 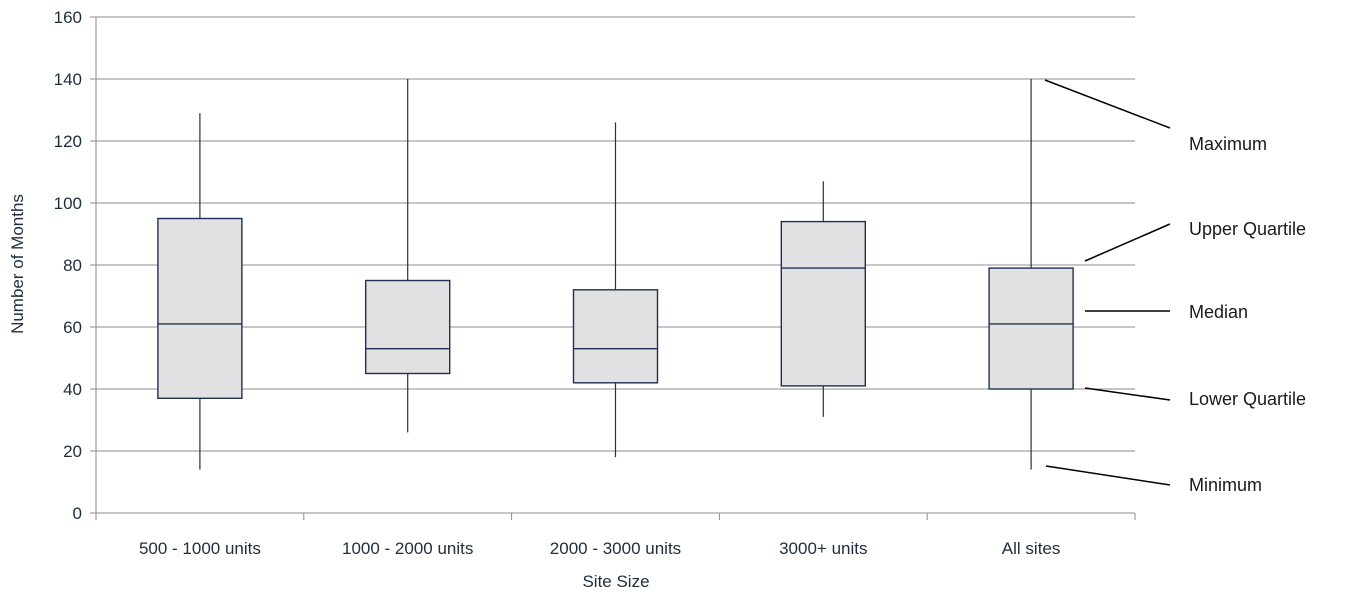 I want to click on y-tick-label: 40, so click(x=72, y=389).